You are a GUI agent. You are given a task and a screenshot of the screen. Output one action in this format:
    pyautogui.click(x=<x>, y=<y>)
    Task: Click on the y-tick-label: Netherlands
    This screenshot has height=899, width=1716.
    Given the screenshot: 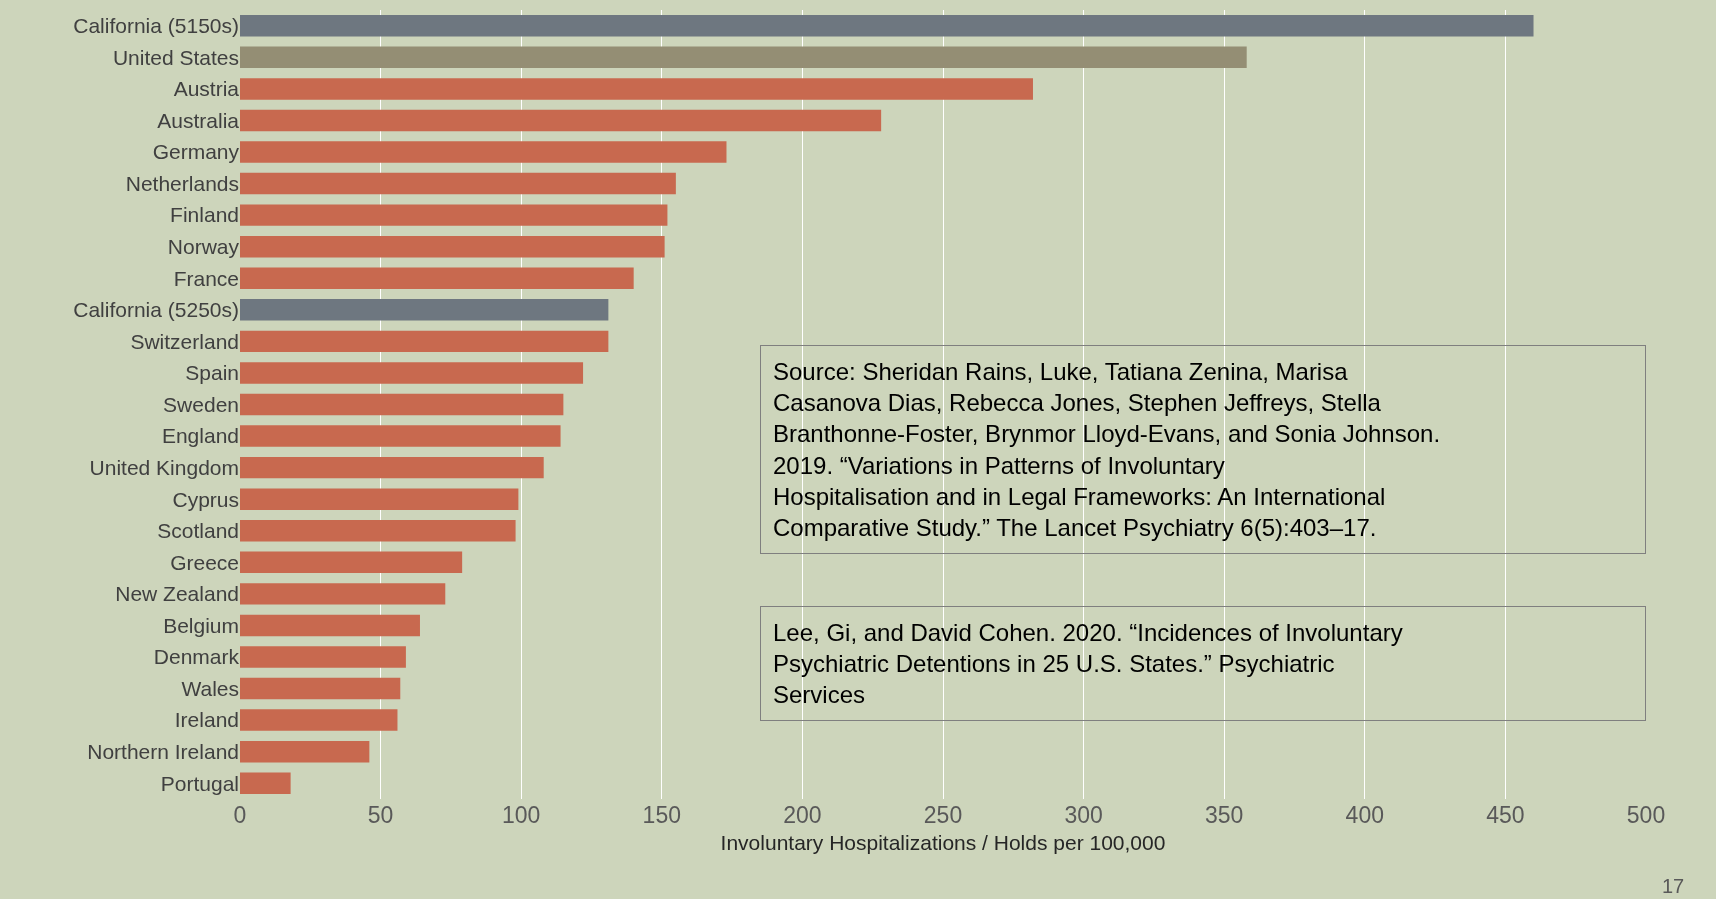 What is the action you would take?
    pyautogui.click(x=182, y=183)
    